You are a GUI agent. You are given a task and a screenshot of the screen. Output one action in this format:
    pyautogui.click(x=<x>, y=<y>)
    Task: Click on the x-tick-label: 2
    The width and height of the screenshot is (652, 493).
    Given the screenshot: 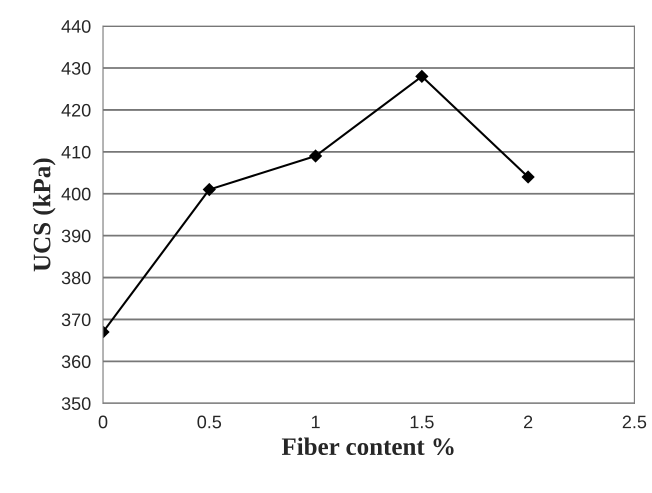 What is the action you would take?
    pyautogui.click(x=528, y=422)
    